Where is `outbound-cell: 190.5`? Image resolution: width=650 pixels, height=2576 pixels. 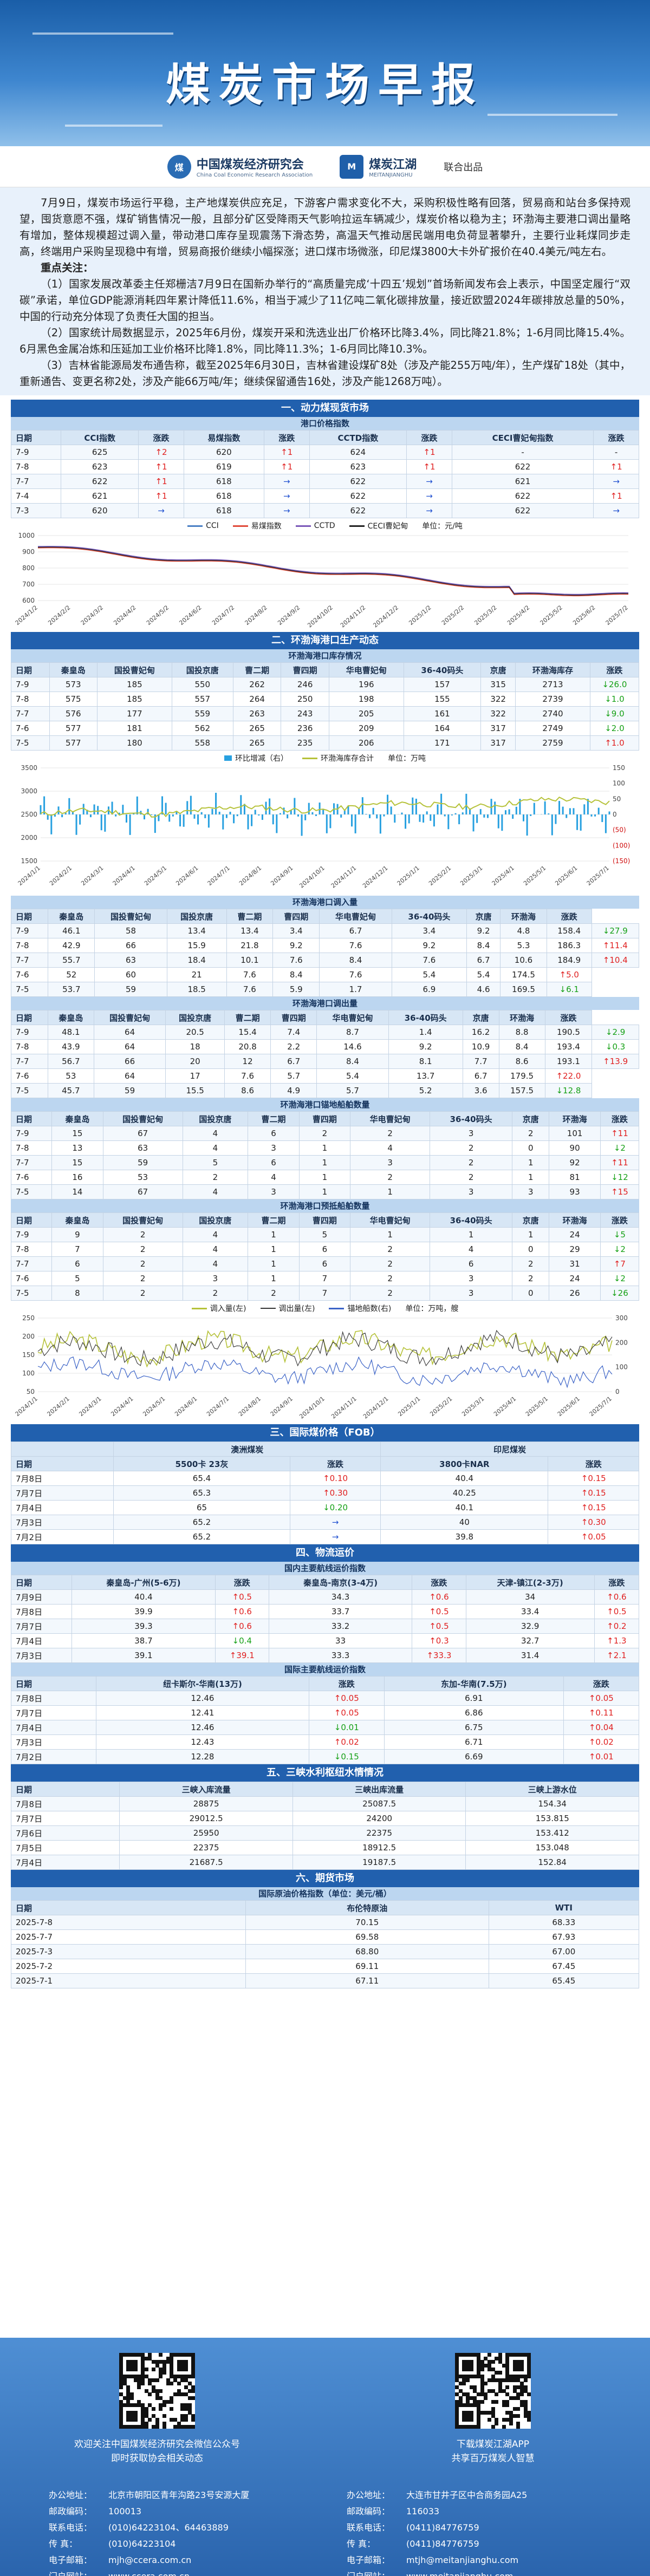
outbound-cell: 190.5 is located at coordinates (568, 1032).